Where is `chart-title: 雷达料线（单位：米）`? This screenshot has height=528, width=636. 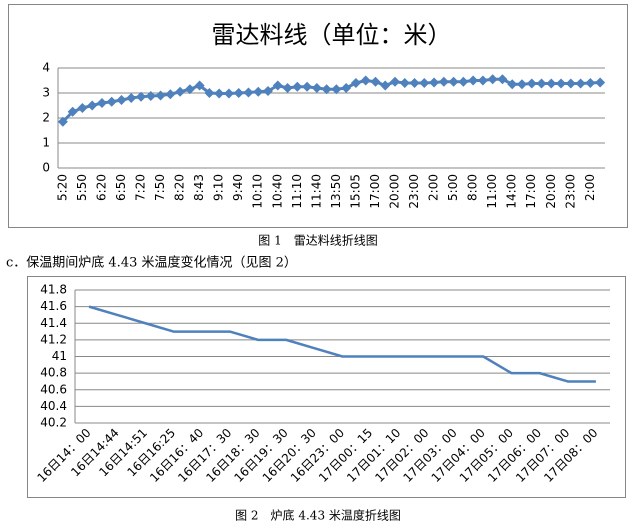
chart-title: 雷达料线（单位：米） is located at coordinates (332, 35).